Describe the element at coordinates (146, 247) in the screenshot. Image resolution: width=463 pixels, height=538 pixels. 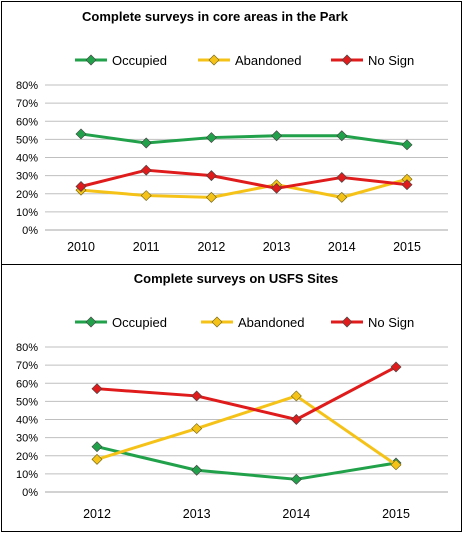
I see `x-tick-label: 2011` at that location.